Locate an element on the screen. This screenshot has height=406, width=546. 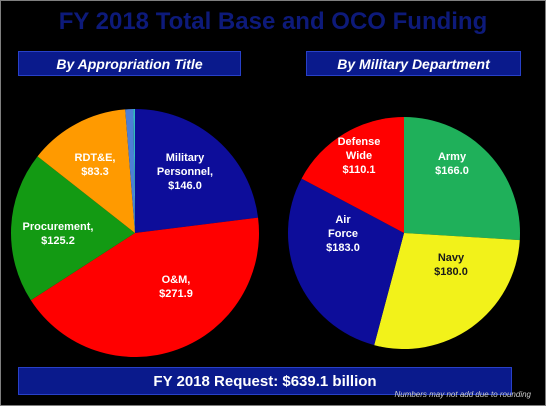
appropriation-slice-label-2: Procurement, $125.2 is located at coordinates (58, 234).